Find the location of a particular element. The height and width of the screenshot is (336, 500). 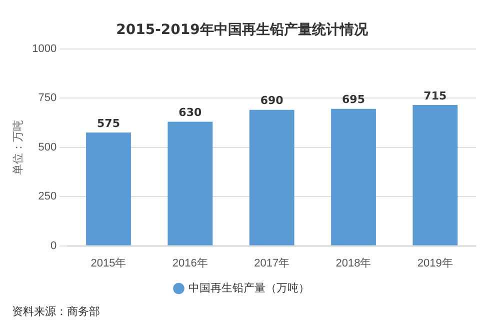

legend-label: 中国再生铅产量（万吨） is located at coordinates (249, 287).